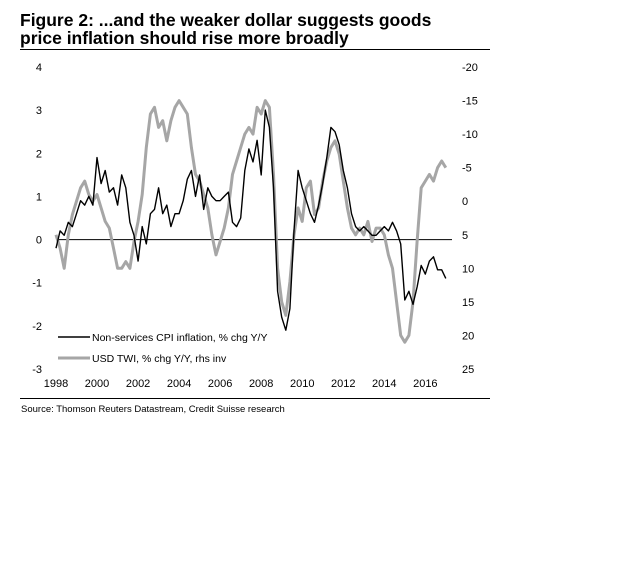  Describe the element at coordinates (470, 135) in the screenshot. I see `y-tick-right-label: -10` at that location.